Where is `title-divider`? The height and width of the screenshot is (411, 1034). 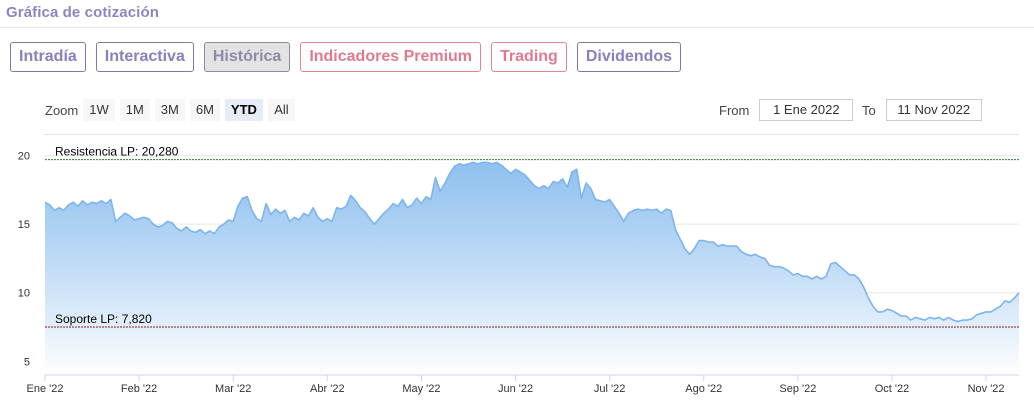 title-divider is located at coordinates (517, 27).